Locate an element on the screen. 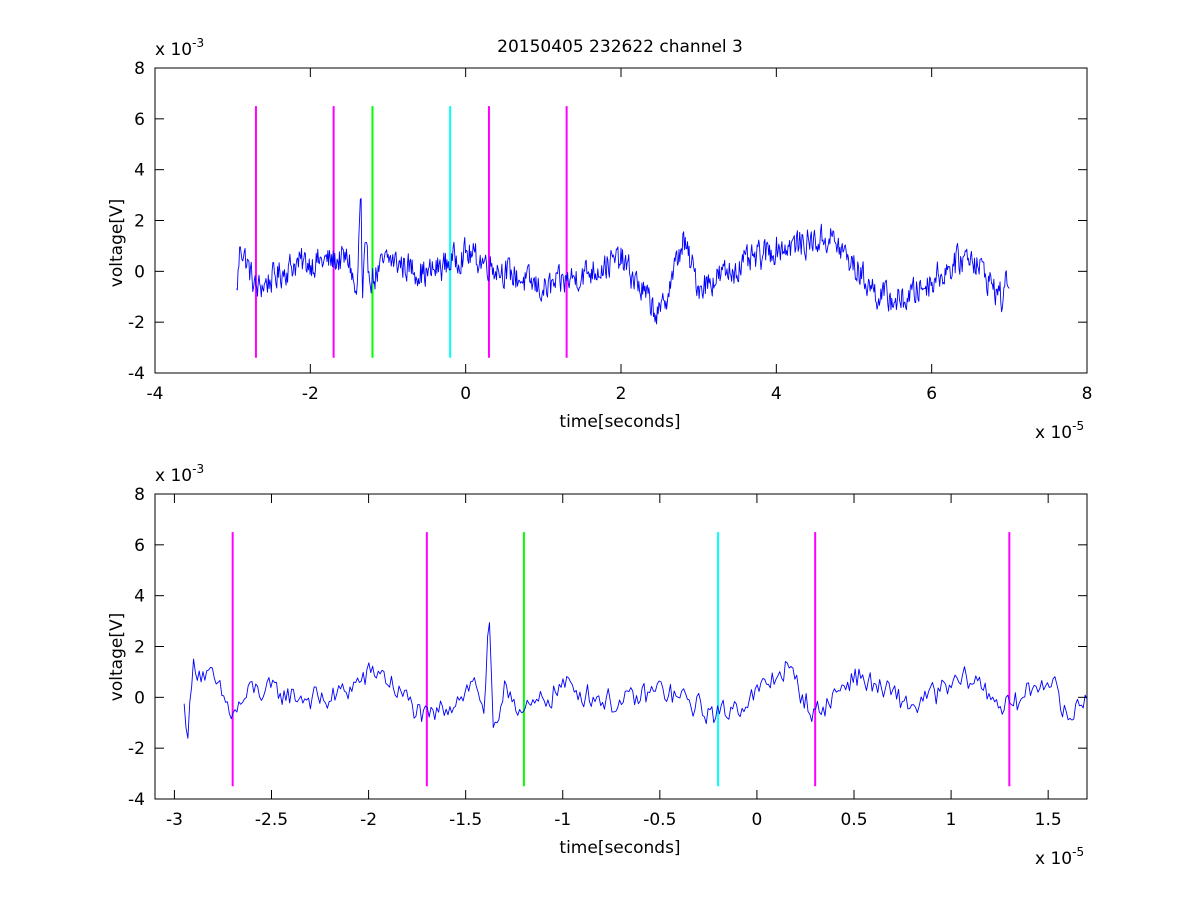 This screenshot has width=1200, height=900. bottom-x-tick-label: -3 is located at coordinates (174, 820).